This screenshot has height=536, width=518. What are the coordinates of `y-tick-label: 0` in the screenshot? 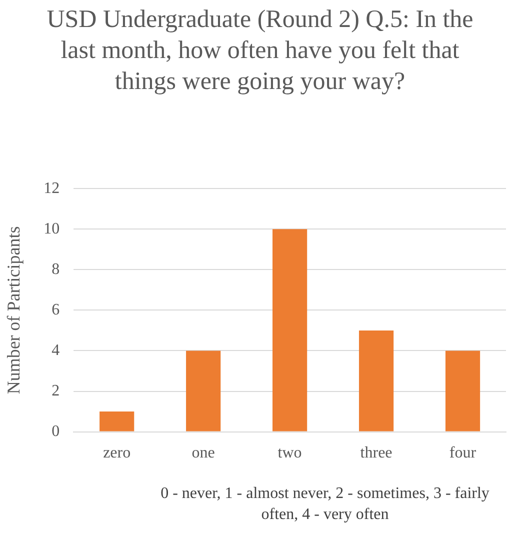 It's located at (56, 431).